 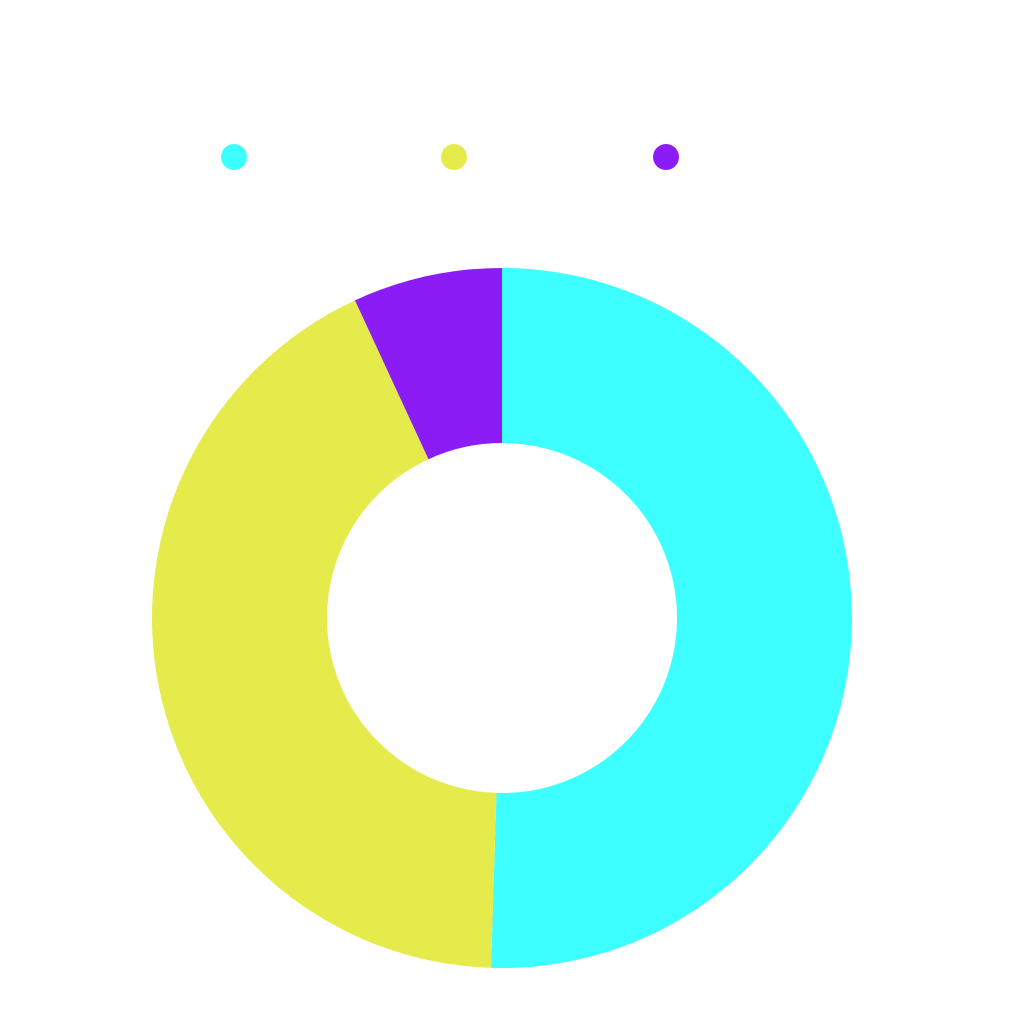 What do you see at coordinates (428, 364) in the screenshot?
I see `donut-slice` at bounding box center [428, 364].